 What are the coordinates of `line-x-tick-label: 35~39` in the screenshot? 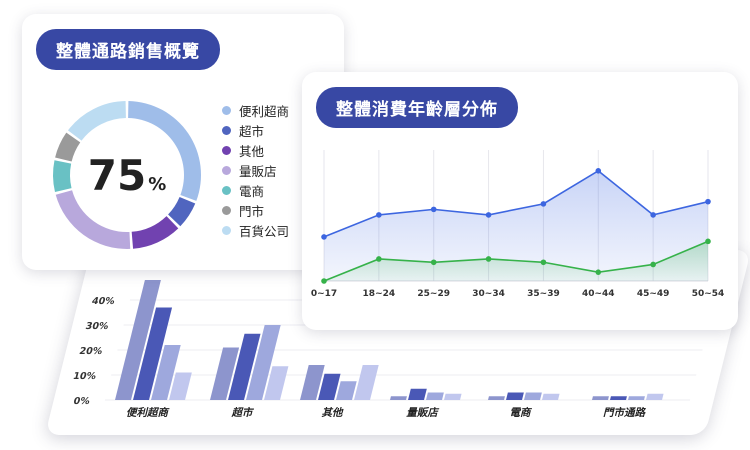 It's located at (543, 294).